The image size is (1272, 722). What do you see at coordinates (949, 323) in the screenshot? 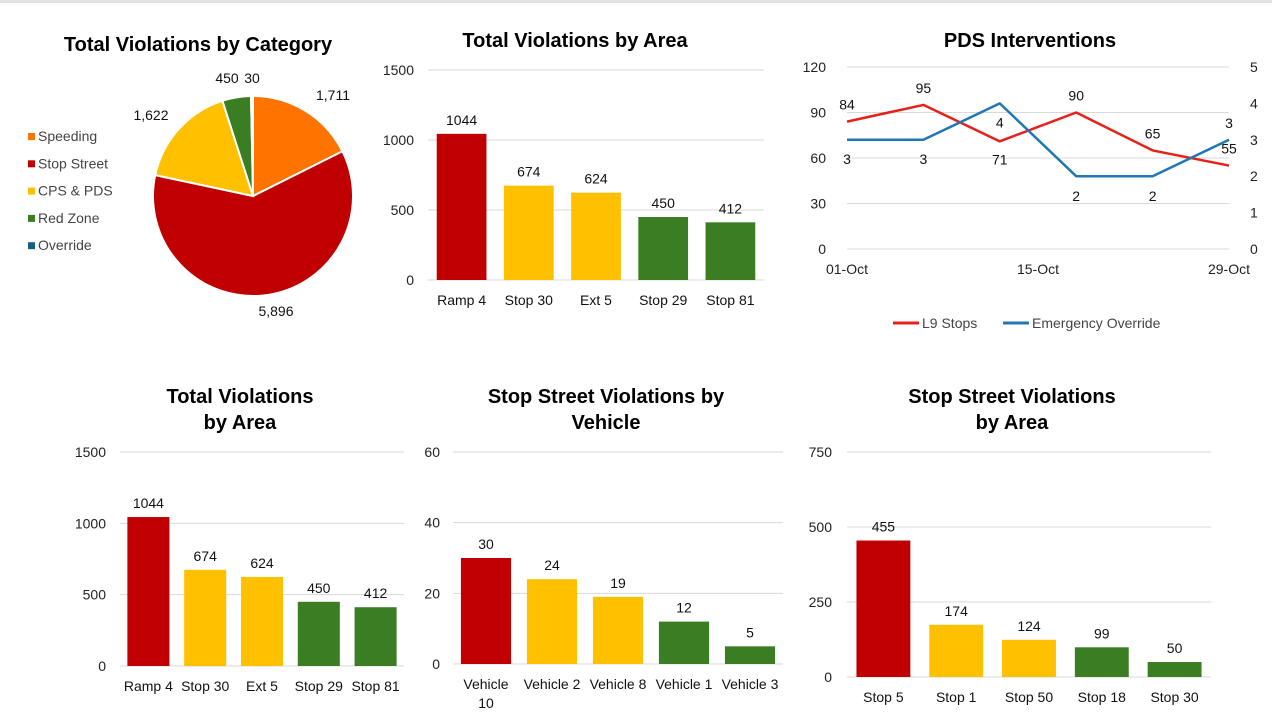
I see `legend-entry: L9 Stops` at bounding box center [949, 323].